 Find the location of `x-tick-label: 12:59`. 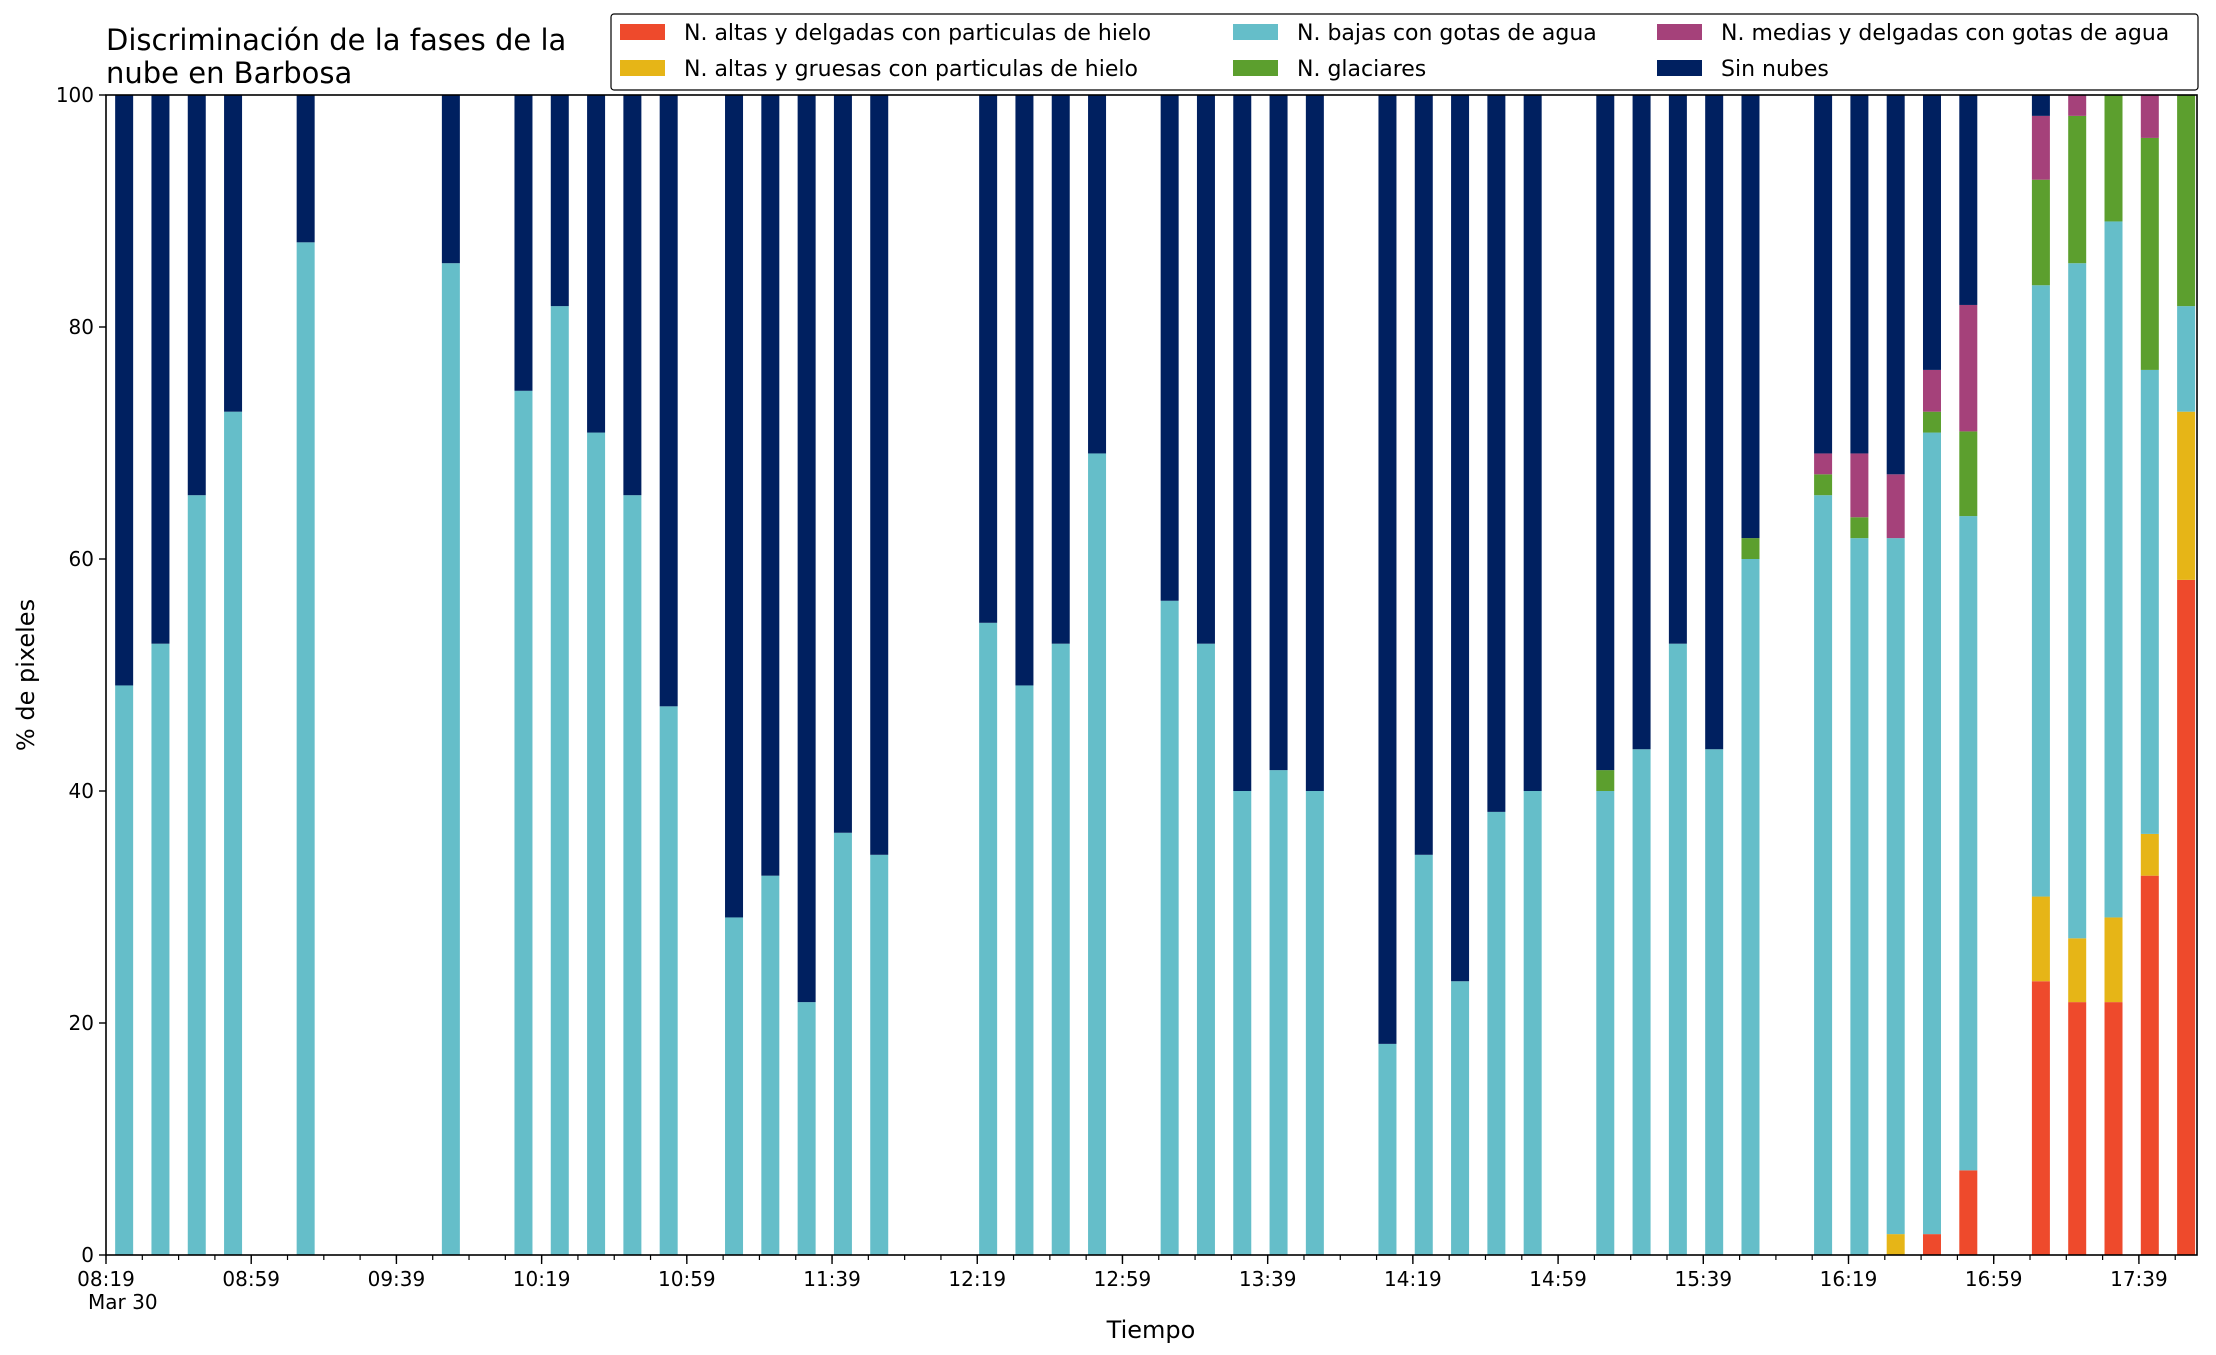

x-tick-label: 12:59 is located at coordinates (1123, 1279).